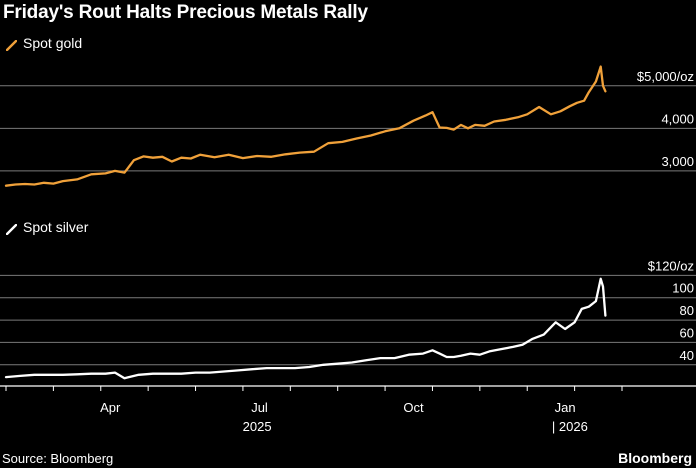 The height and width of the screenshot is (468, 696). Describe the element at coordinates (671, 265) in the screenshot. I see `silver-ytick-label: $120/oz` at that location.